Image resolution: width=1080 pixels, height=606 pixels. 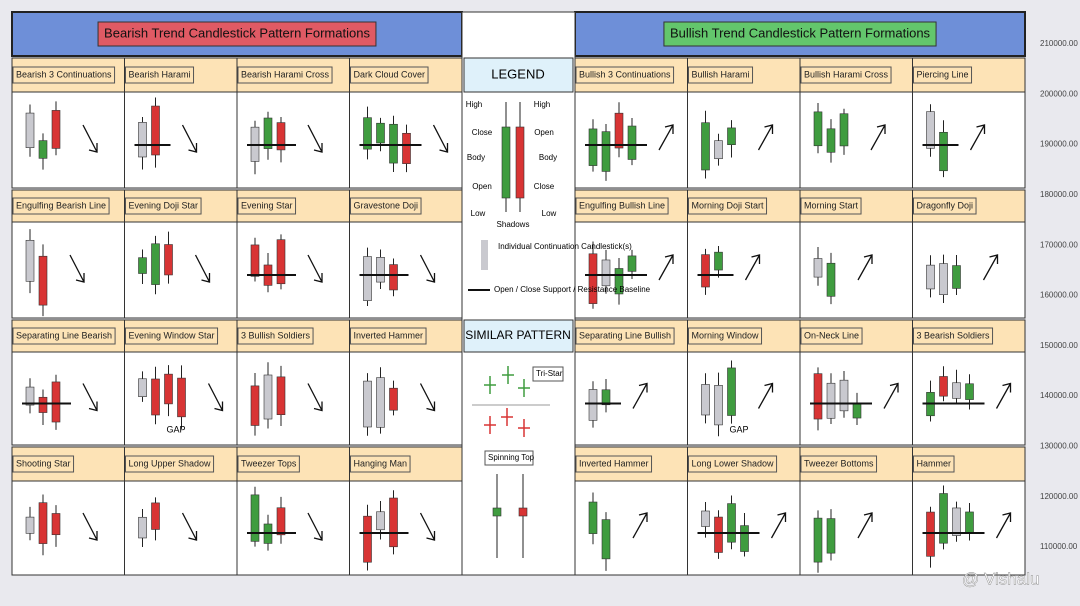 What do you see at coordinates (478, 213) in the screenshot?
I see `legend-label: Low` at bounding box center [478, 213].